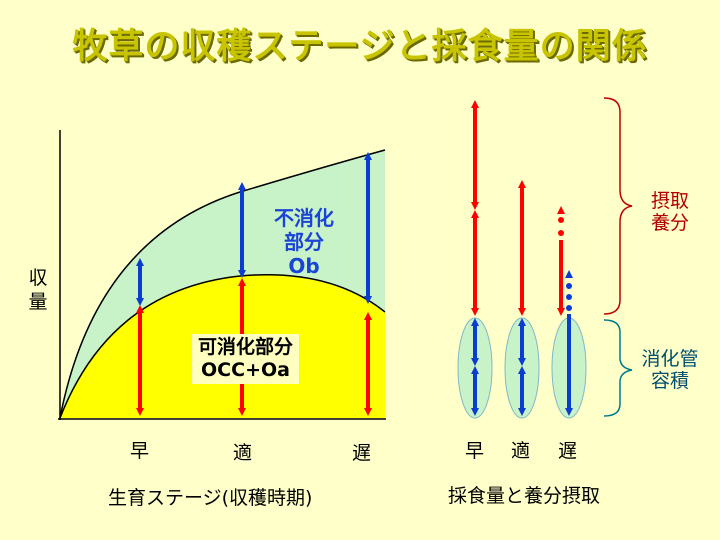  What do you see at coordinates (524, 496) in the screenshot?
I see `right-x-axis-label: 採食量と養分摂取` at bounding box center [524, 496].